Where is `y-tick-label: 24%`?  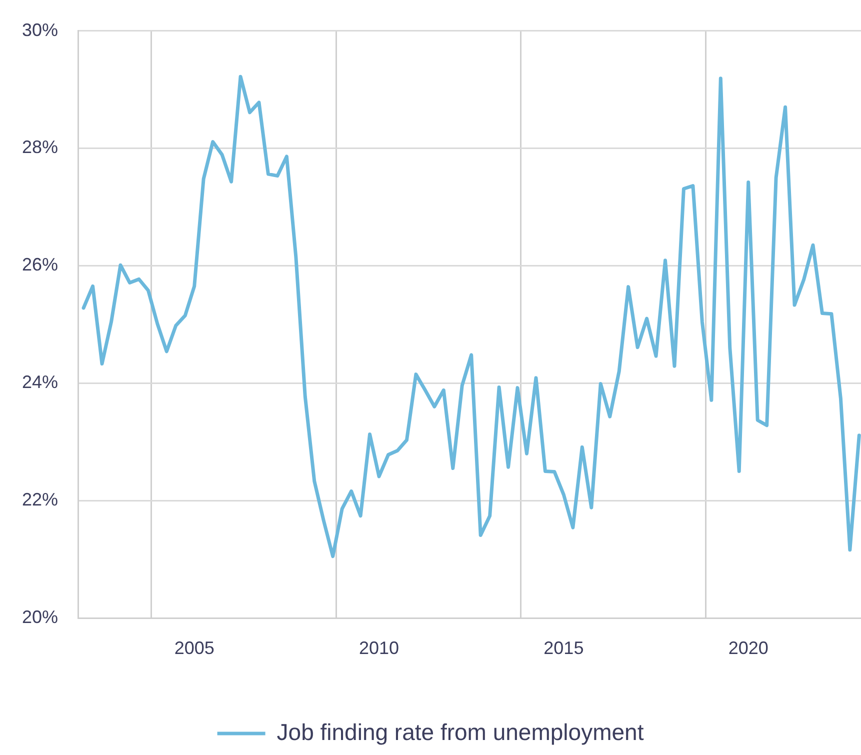
y-tick-label: 24% is located at coordinates (40, 382).